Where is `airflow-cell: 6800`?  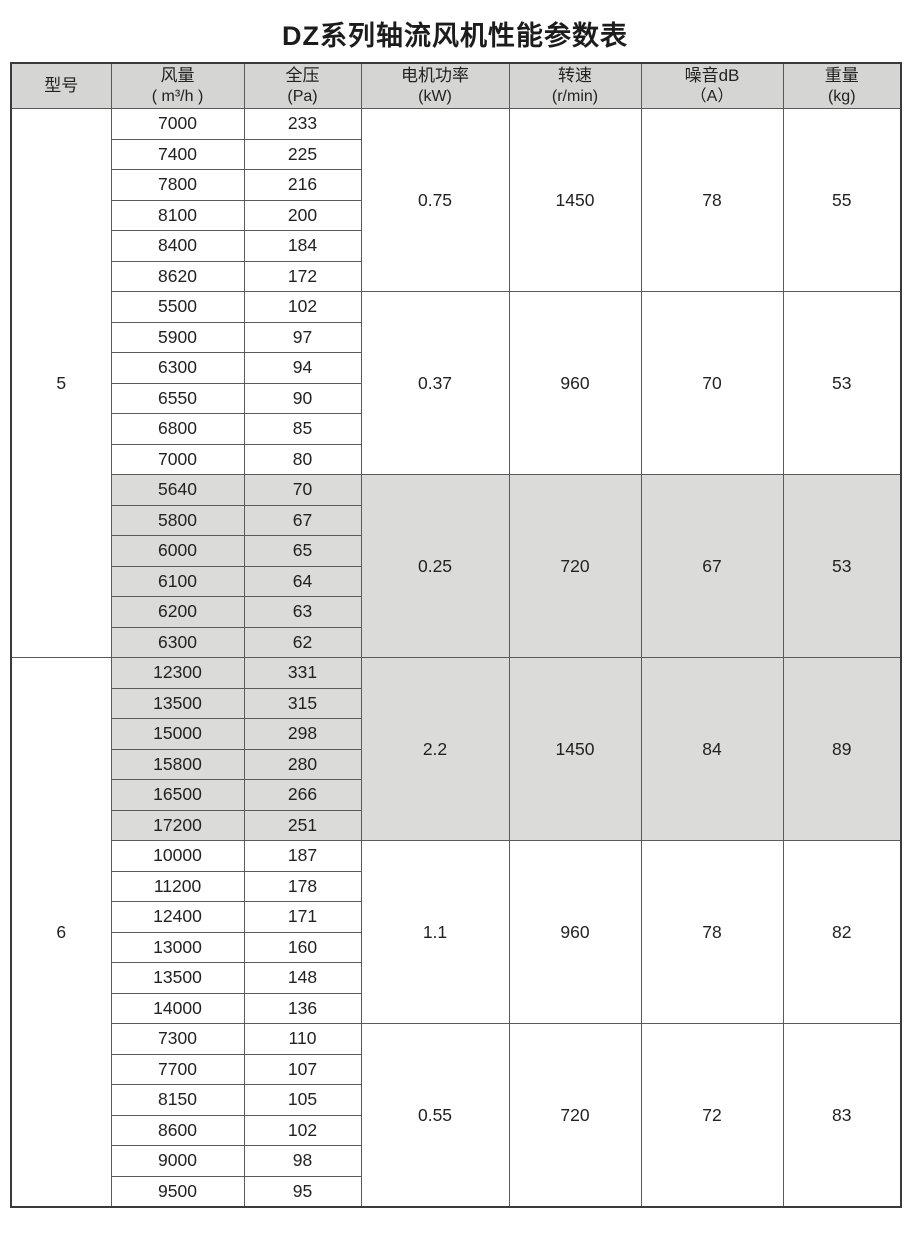
airflow-cell: 6800 is located at coordinates (177, 429).